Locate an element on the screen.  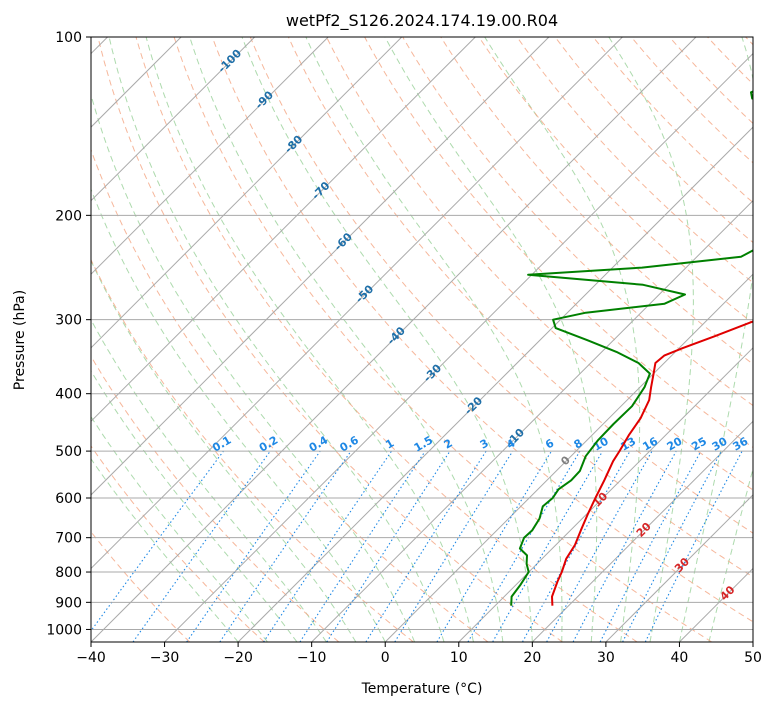
y-tick-label: 400 is located at coordinates (68, 395).